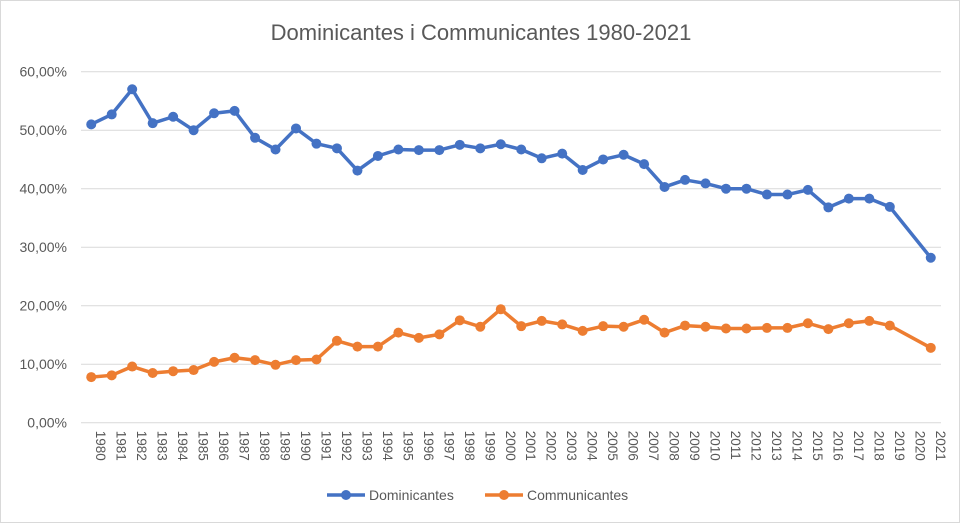 The width and height of the screenshot is (960, 527). Describe the element at coordinates (899, 446) in the screenshot. I see `x-tick-label: 2019` at that location.